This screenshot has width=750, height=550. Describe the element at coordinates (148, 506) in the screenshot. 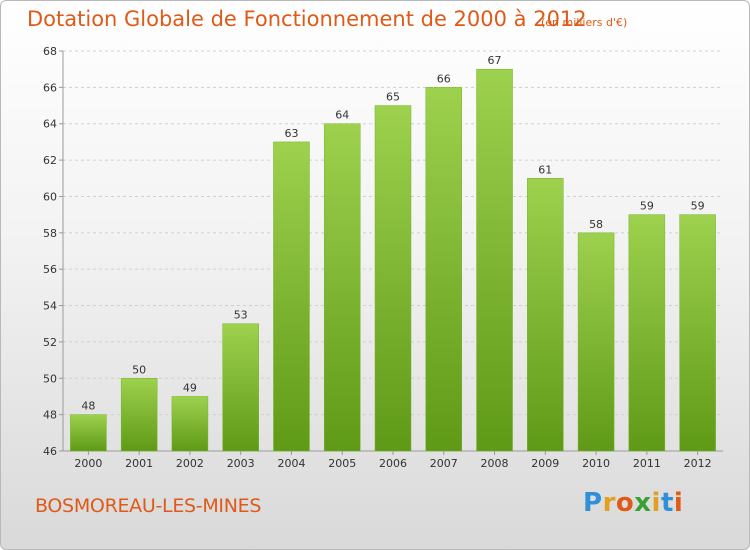

I see `town-name: BOSMOREAU-LES-MINES` at that location.